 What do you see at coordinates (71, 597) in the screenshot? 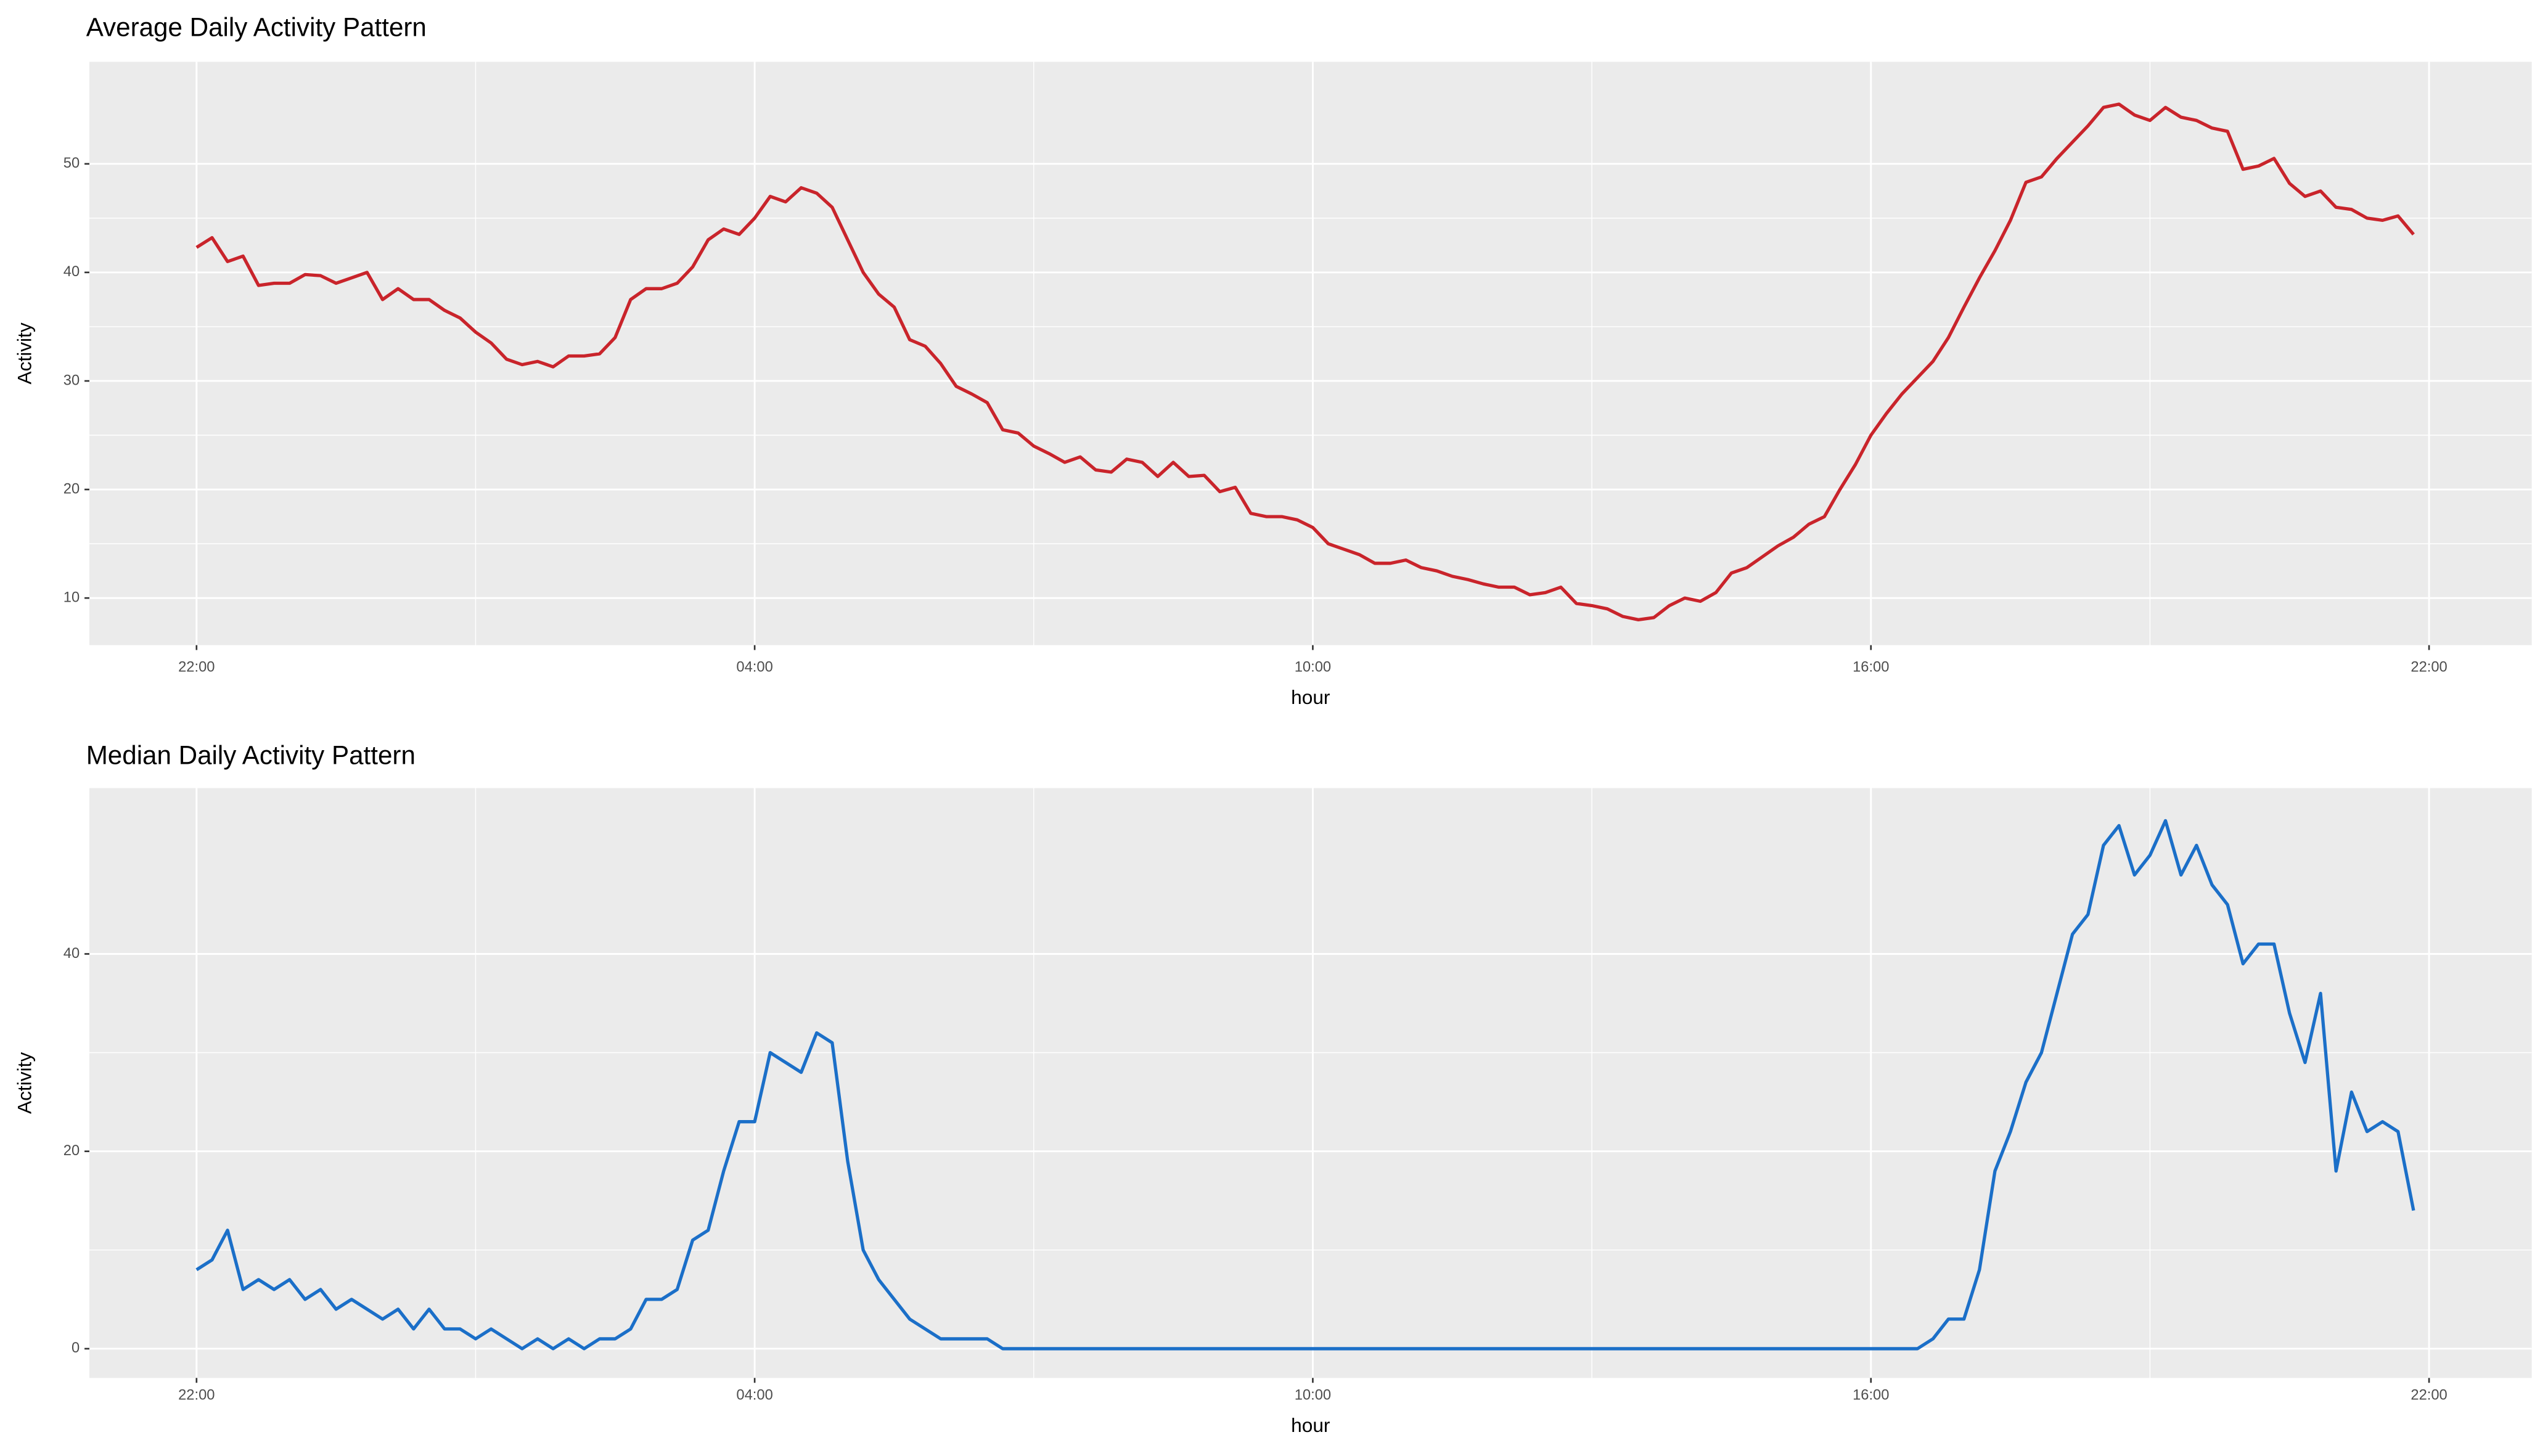
I see `y-tick-label: 10` at bounding box center [71, 597].